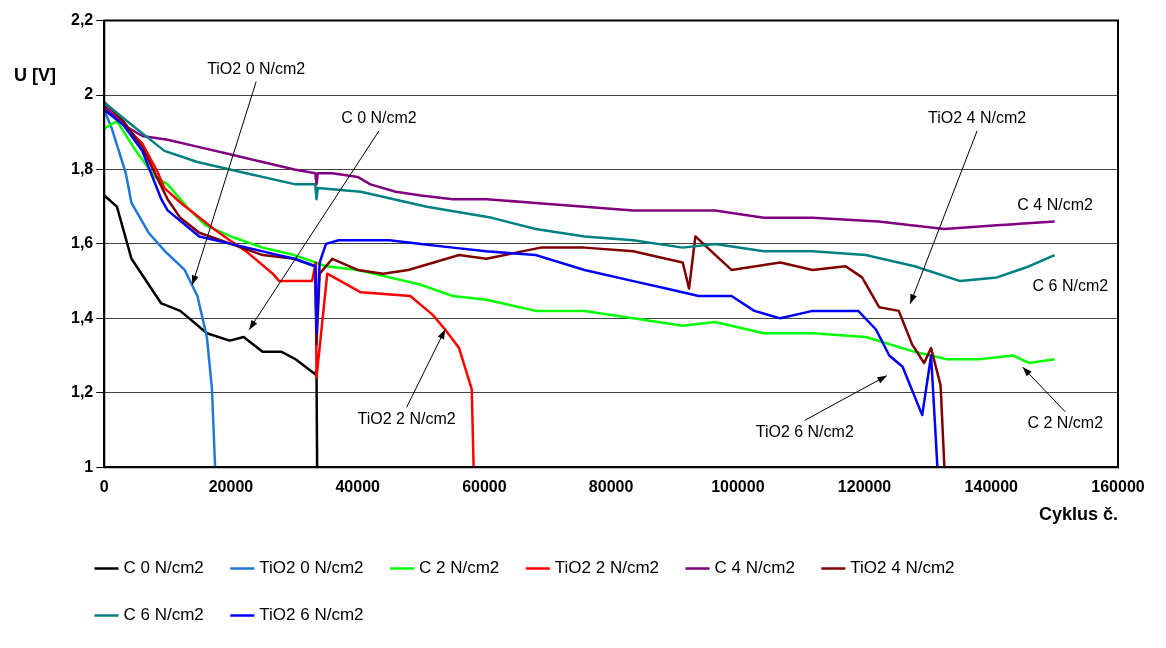 This screenshot has height=648, width=1166. What do you see at coordinates (163, 568) in the screenshot?
I see `legend-label: C 0 N/cm2` at bounding box center [163, 568].